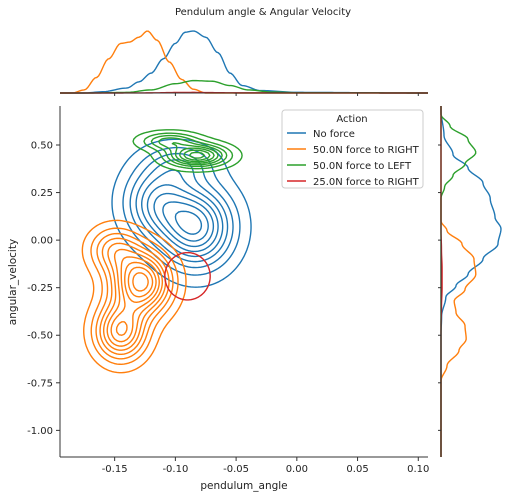  I want to click on right-marginal-plot, so click(471, 281).